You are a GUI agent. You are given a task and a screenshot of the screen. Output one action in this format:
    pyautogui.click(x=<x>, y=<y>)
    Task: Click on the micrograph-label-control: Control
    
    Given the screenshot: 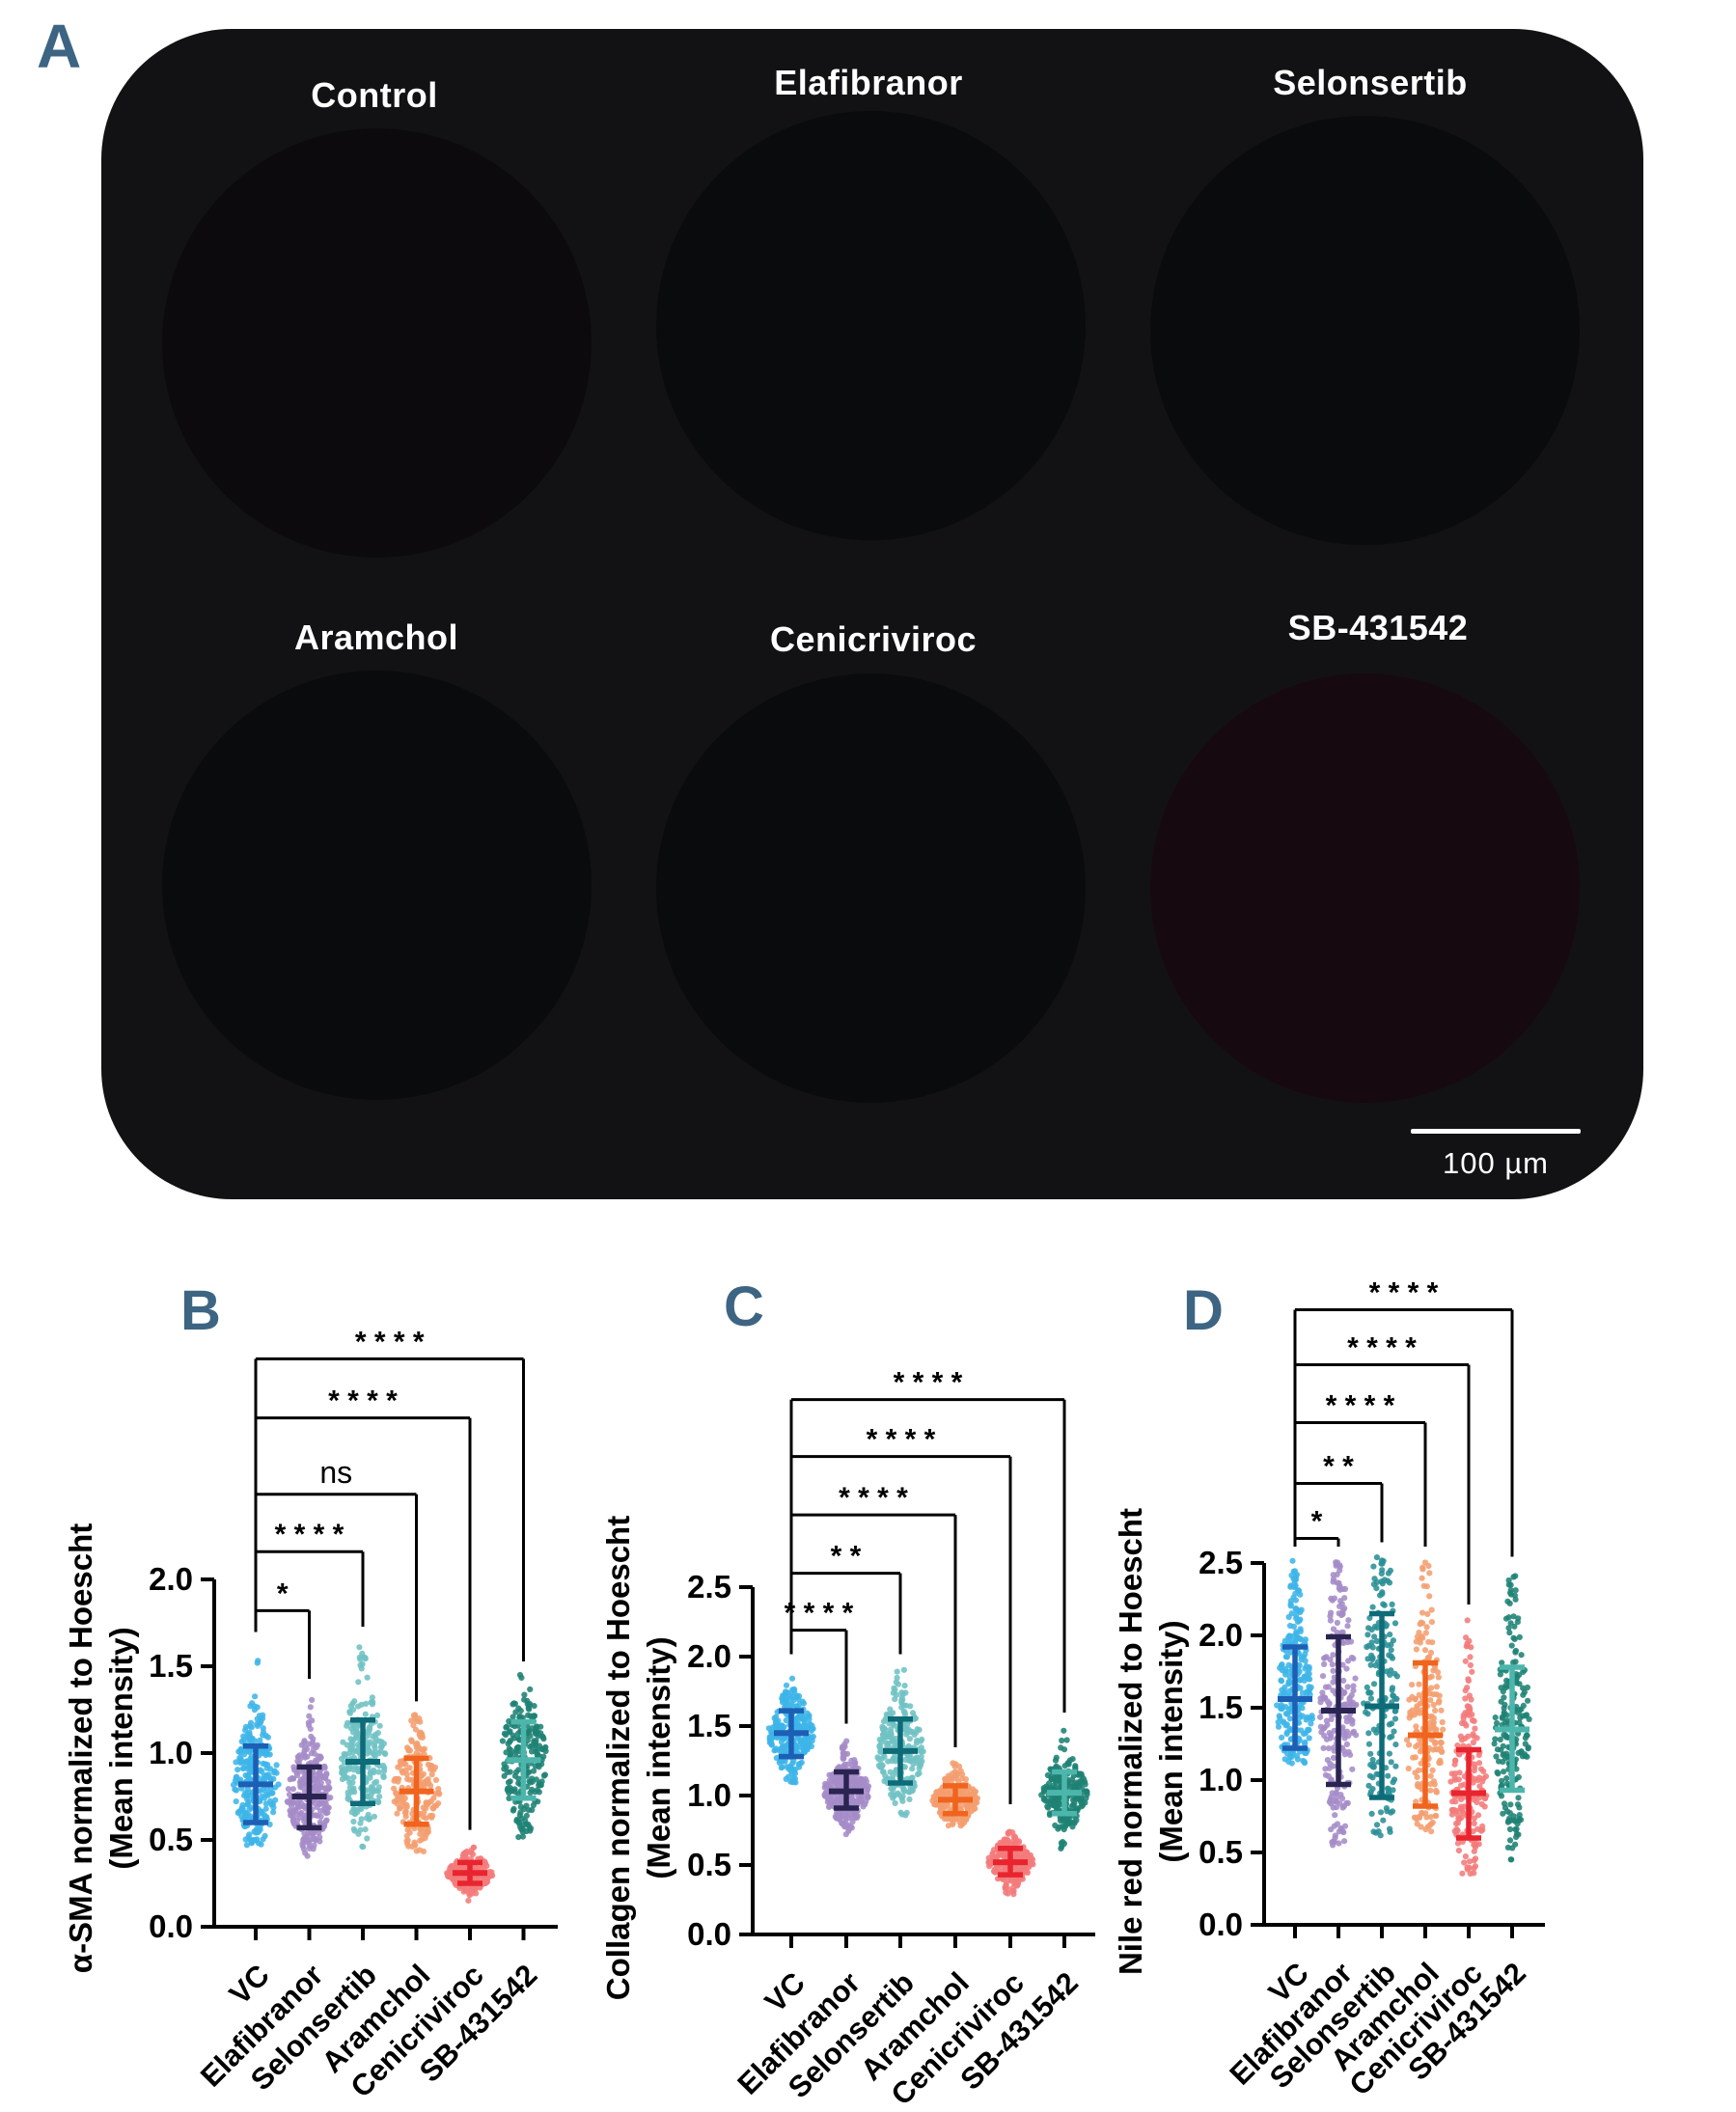 What is the action you would take?
    pyautogui.click(x=375, y=95)
    